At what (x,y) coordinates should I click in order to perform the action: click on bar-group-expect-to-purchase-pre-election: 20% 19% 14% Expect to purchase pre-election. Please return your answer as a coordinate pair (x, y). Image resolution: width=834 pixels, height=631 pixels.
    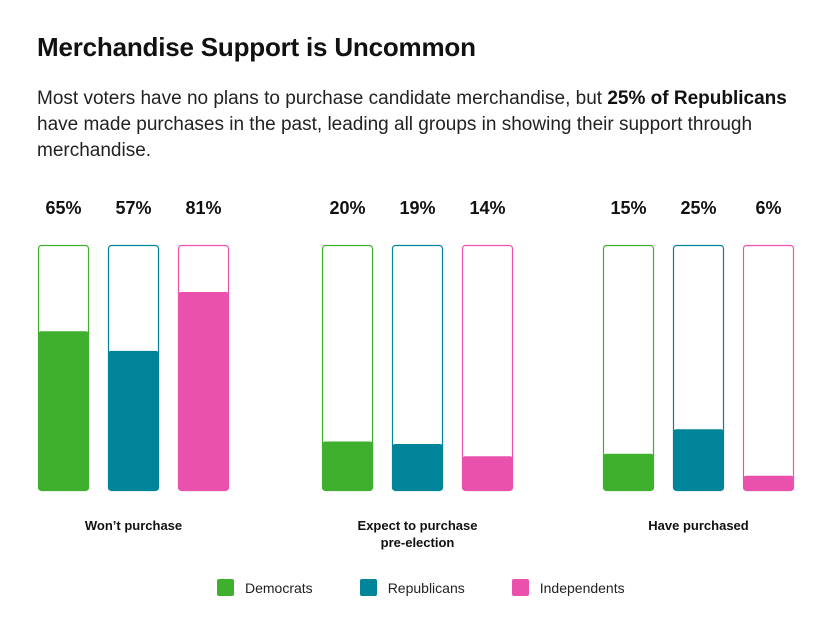
    Looking at the image, I should click on (417, 374).